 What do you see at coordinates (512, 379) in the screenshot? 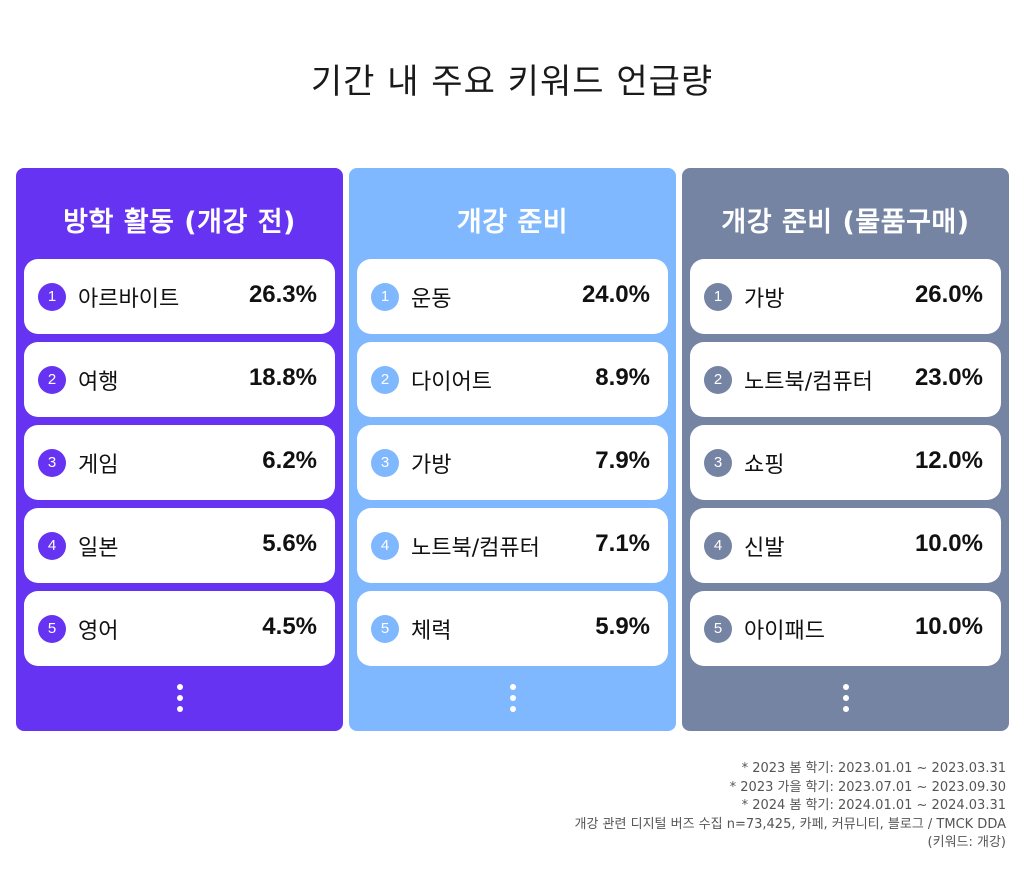
I see `rank-card: 2 다이어트 8.9%` at bounding box center [512, 379].